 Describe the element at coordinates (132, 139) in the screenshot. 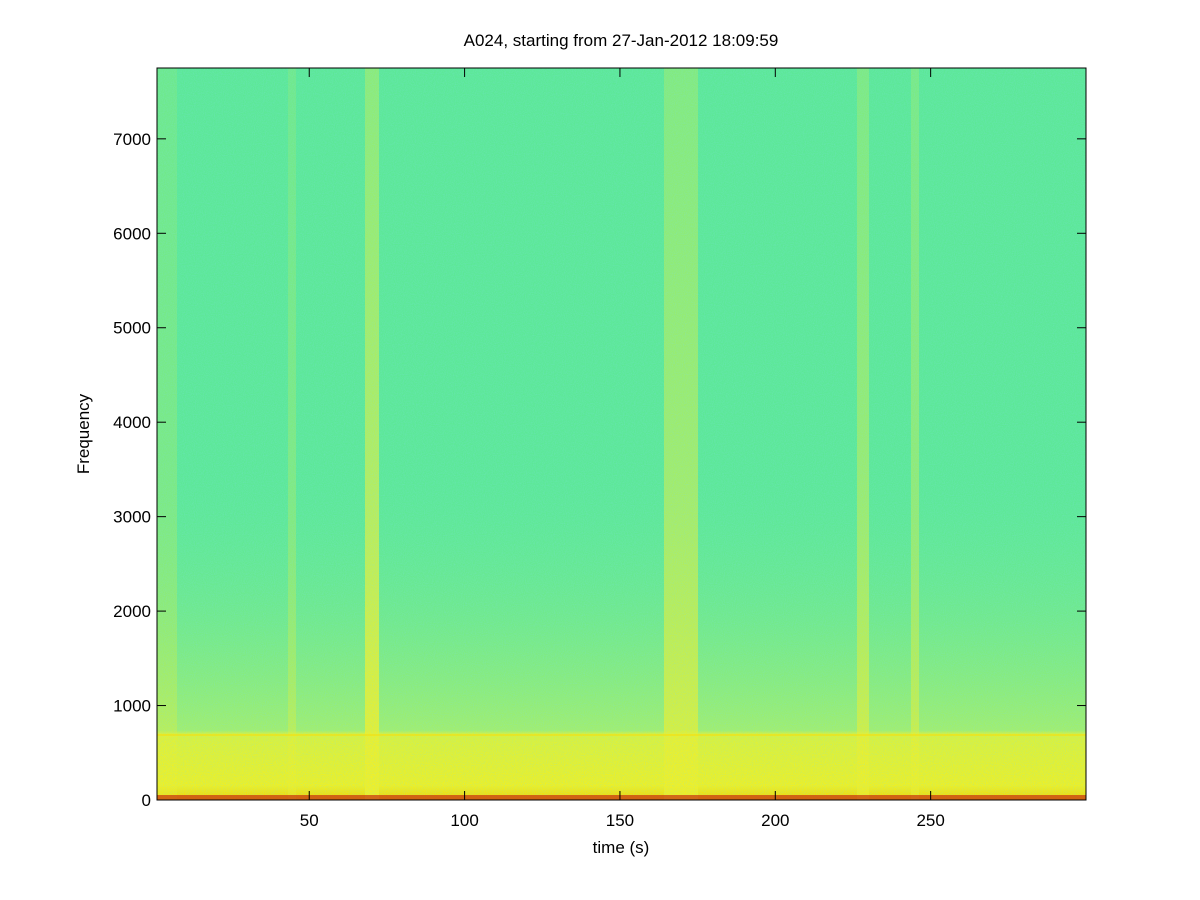

I see `y-tick-label: 7000` at that location.